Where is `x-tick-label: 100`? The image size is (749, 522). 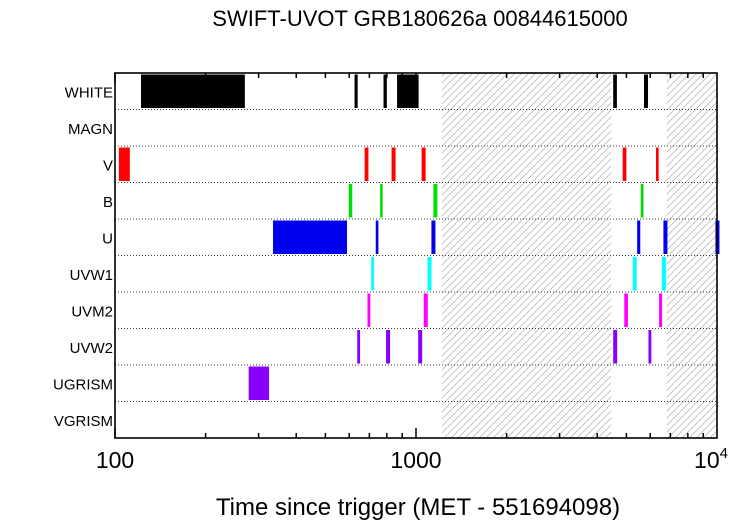
x-tick-label: 100 is located at coordinates (115, 460).